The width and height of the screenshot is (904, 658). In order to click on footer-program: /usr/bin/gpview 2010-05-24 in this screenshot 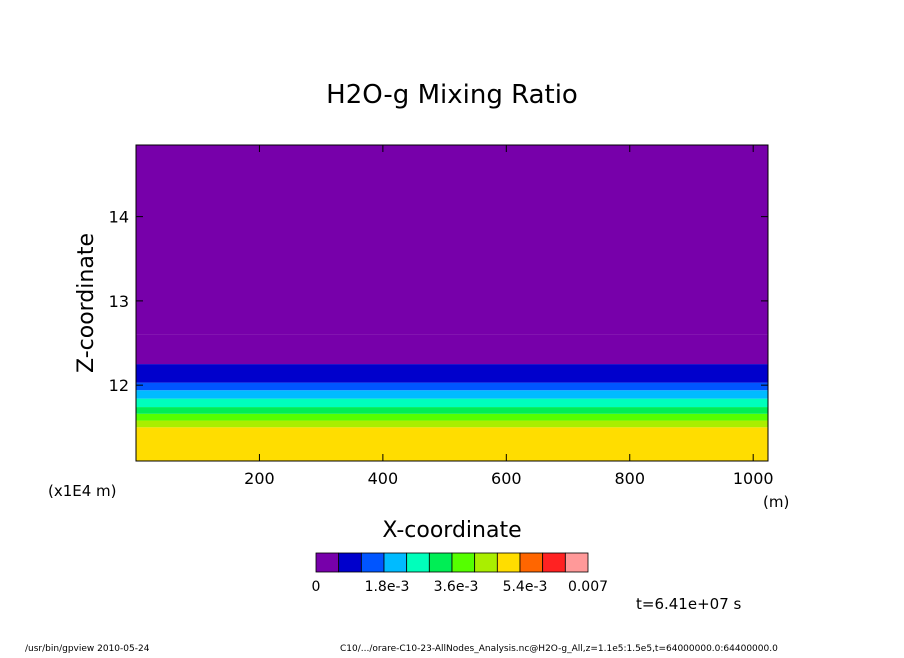, I will do `click(87, 649)`.